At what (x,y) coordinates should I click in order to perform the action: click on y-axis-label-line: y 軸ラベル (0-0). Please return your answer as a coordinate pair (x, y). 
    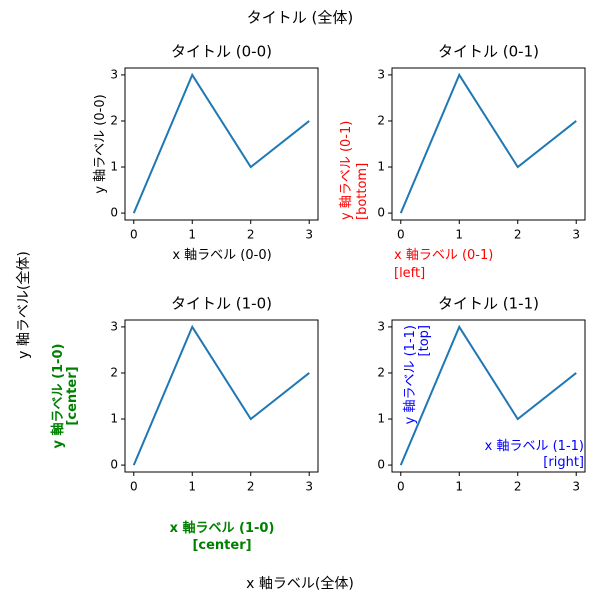
    Looking at the image, I should click on (100, 143).